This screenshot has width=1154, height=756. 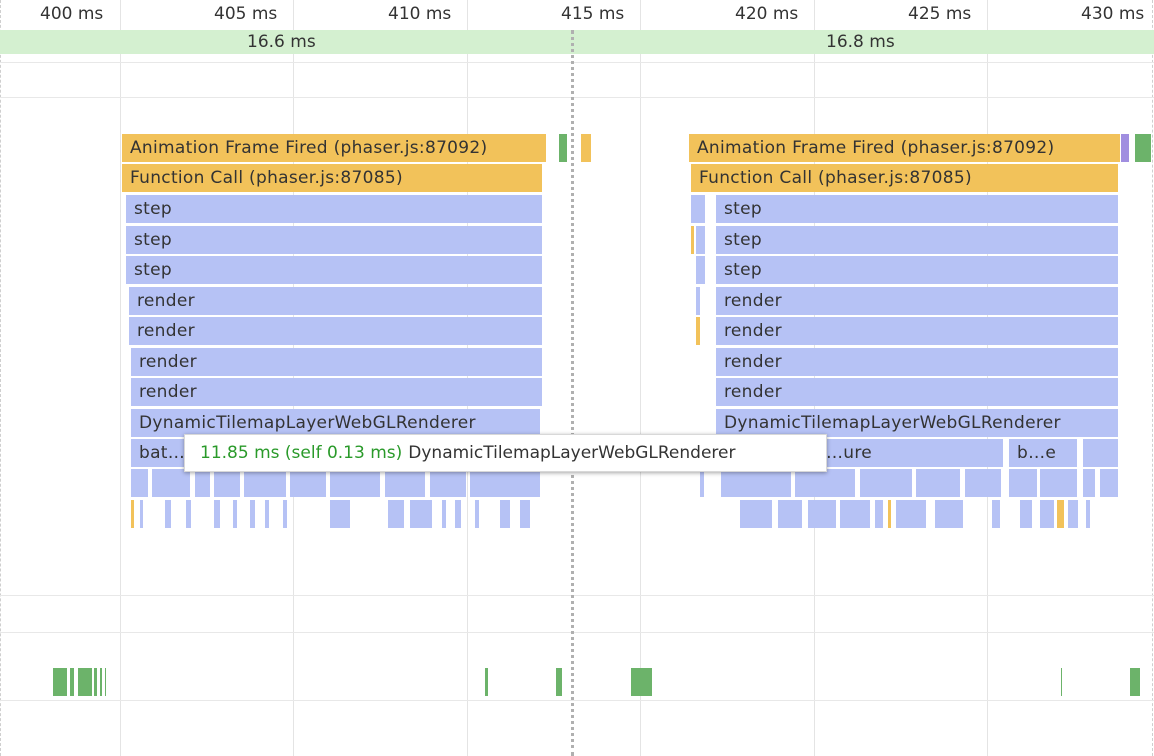 I want to click on frames-track: 16.6 ms 16.8 ms, so click(x=577, y=42).